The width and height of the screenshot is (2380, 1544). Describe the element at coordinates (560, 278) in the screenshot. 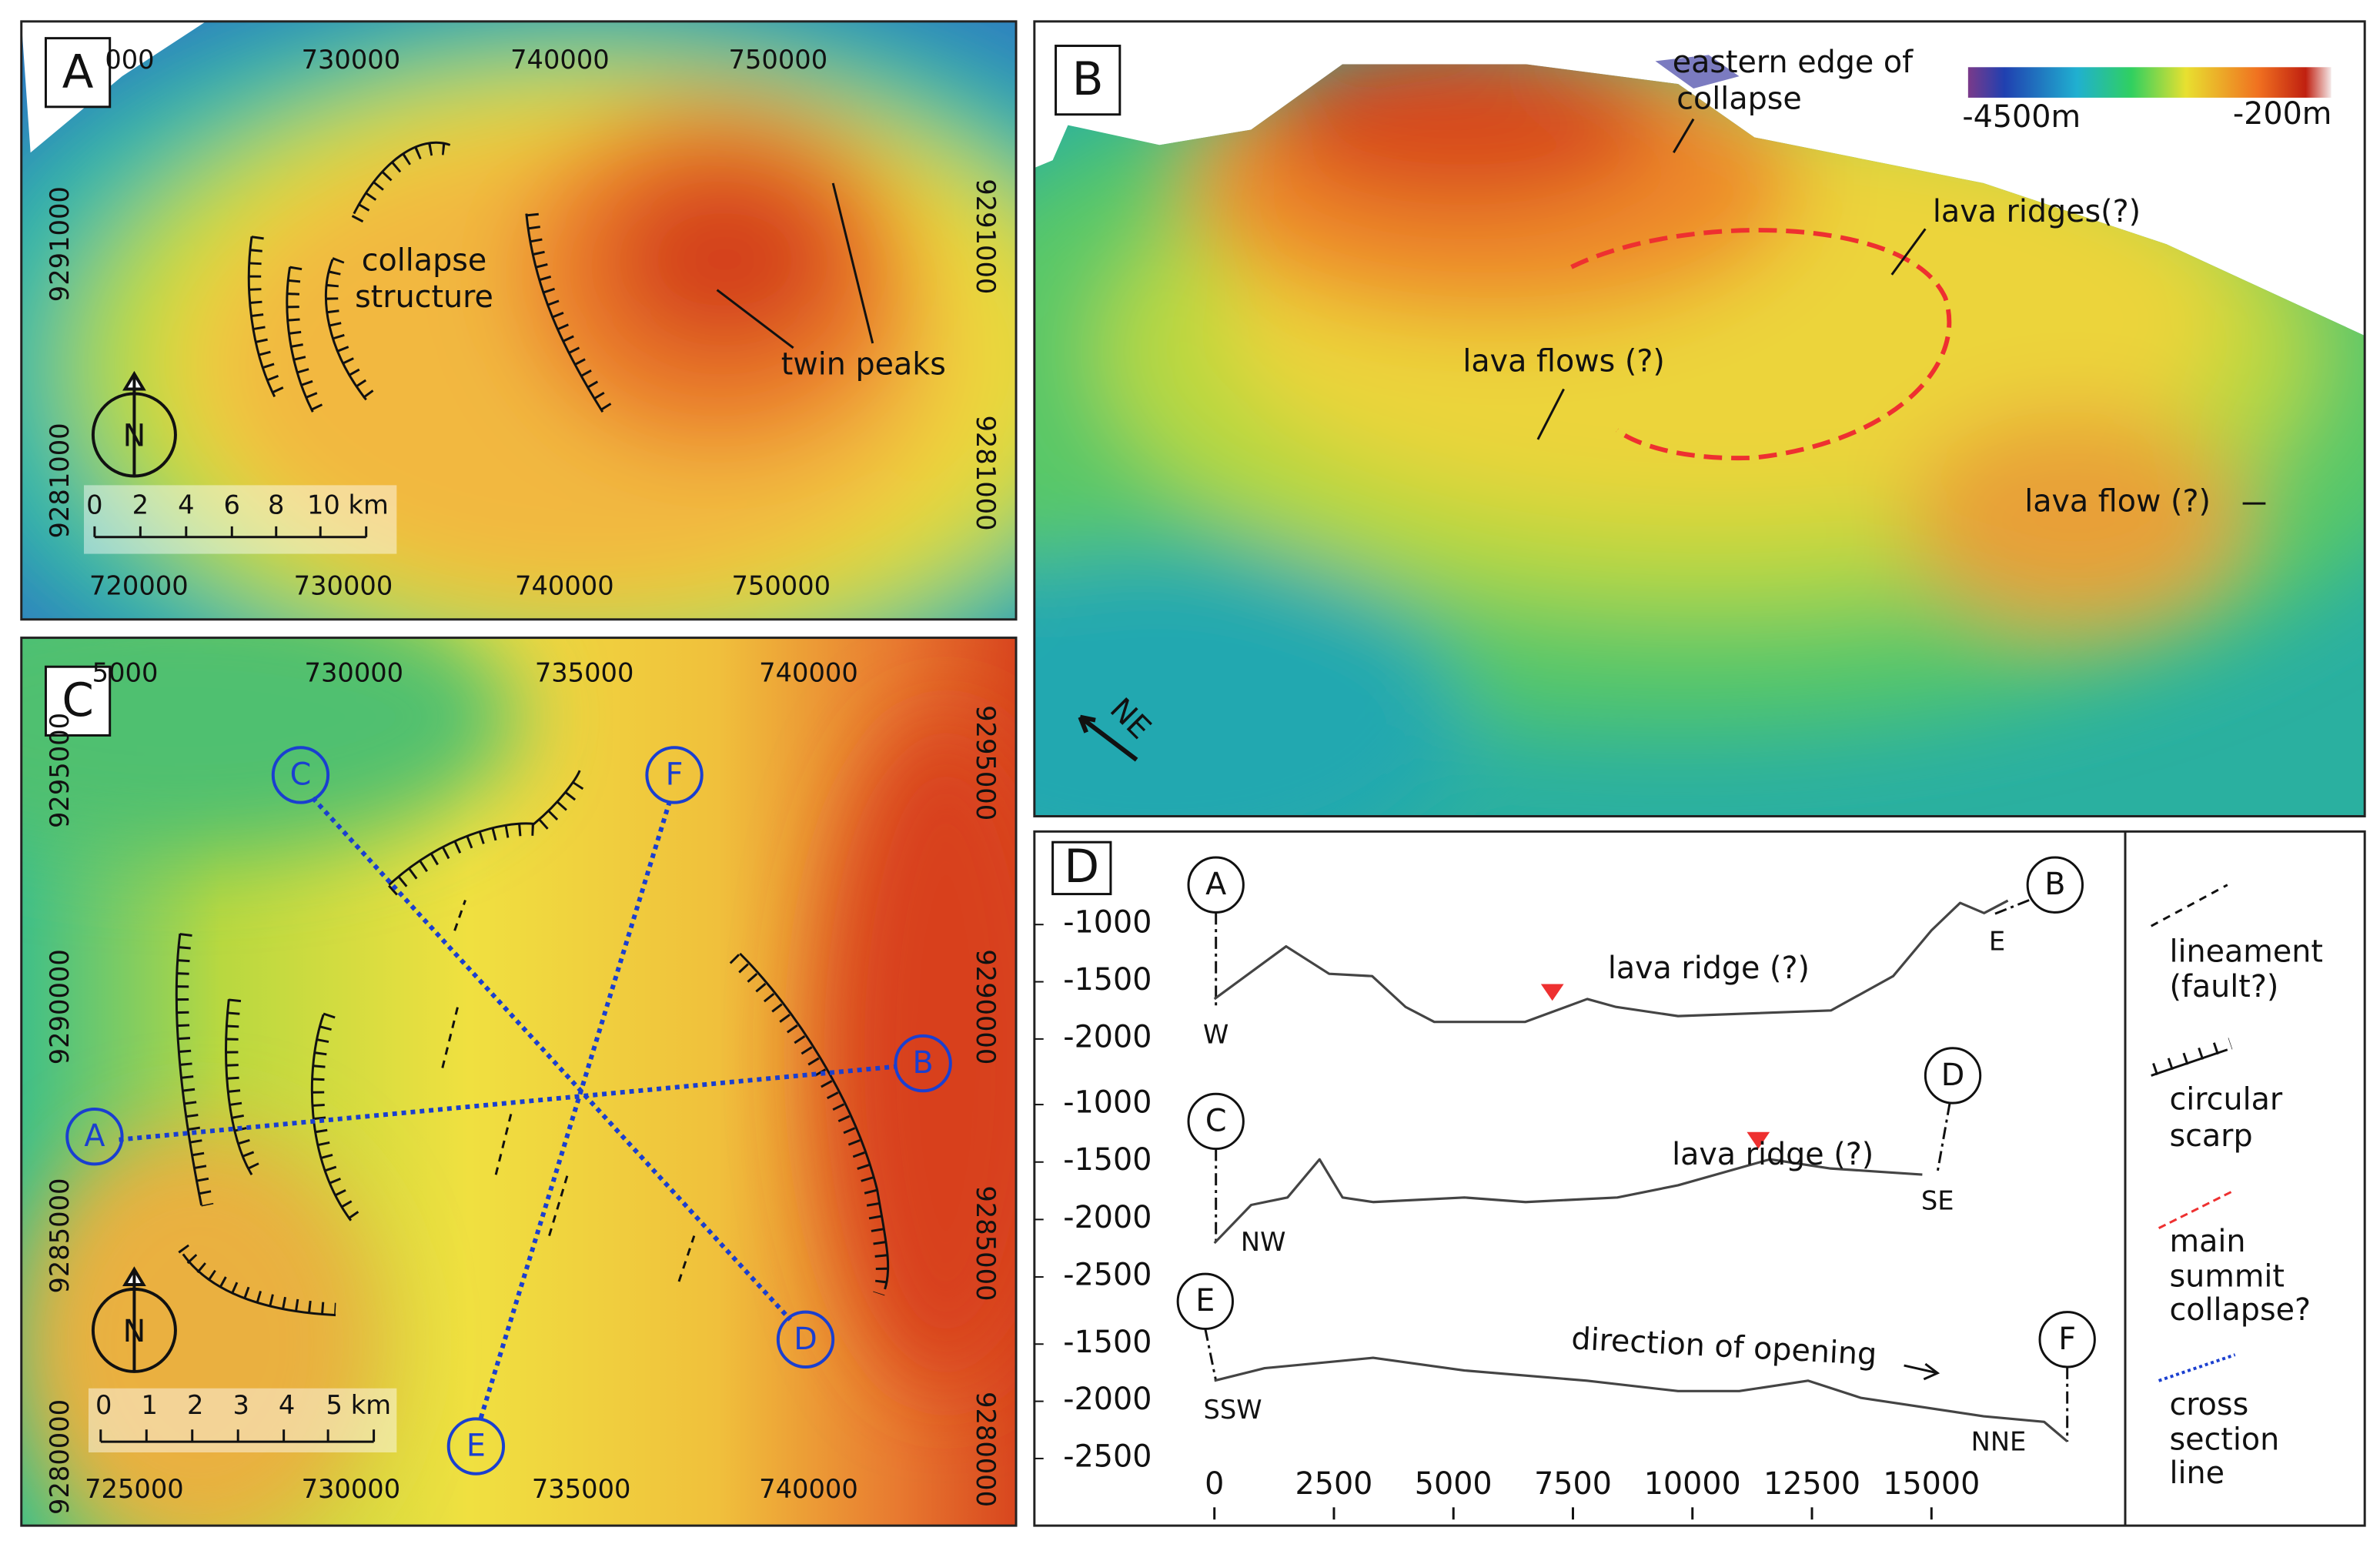

I see `scarps-a` at that location.